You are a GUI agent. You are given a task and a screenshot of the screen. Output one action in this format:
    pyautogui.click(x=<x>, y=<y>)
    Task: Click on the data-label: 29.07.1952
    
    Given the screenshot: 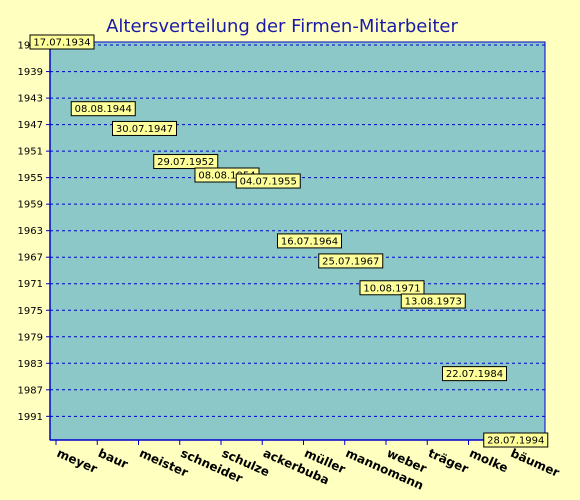 What is the action you would take?
    pyautogui.click(x=186, y=162)
    